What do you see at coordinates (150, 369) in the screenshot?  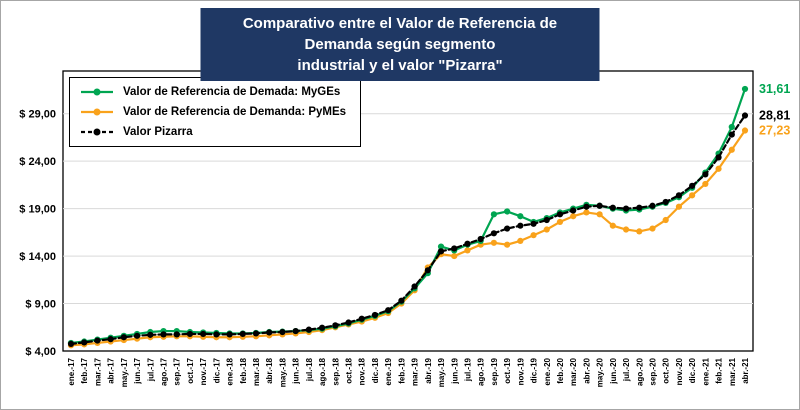 I see `svg-text: jul.-17` at bounding box center [150, 369].